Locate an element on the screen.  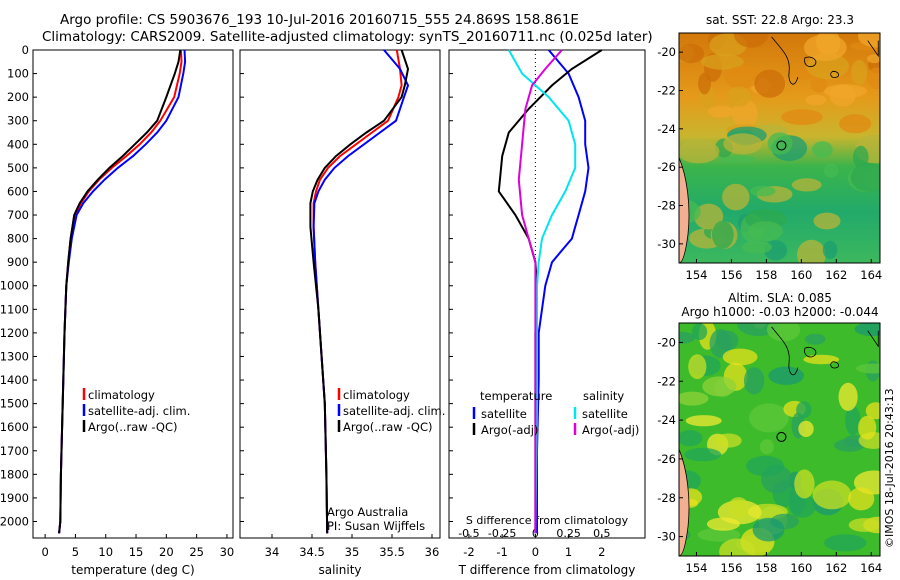
float-marker is located at coordinates (781, 437).